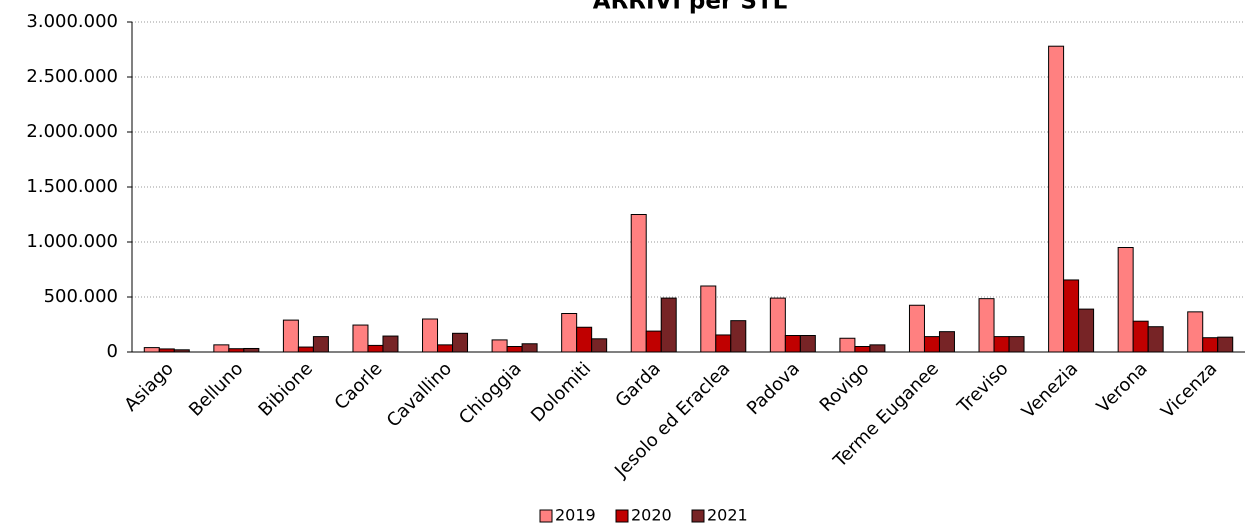  I want to click on x-tick-label: Caorle, so click(359, 386).